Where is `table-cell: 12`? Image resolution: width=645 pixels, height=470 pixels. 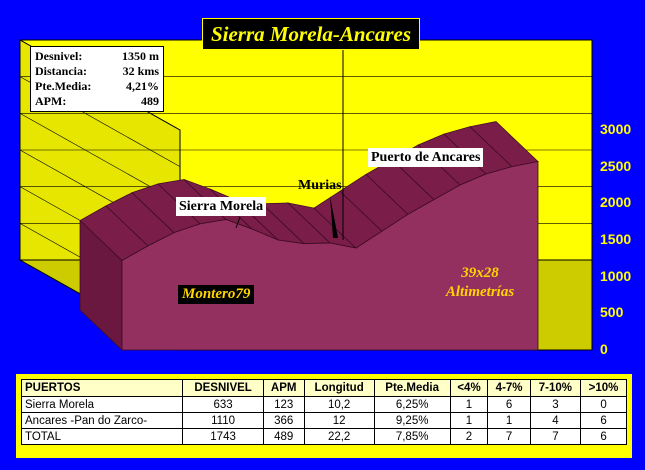 table-cell: 12 is located at coordinates (339, 420).